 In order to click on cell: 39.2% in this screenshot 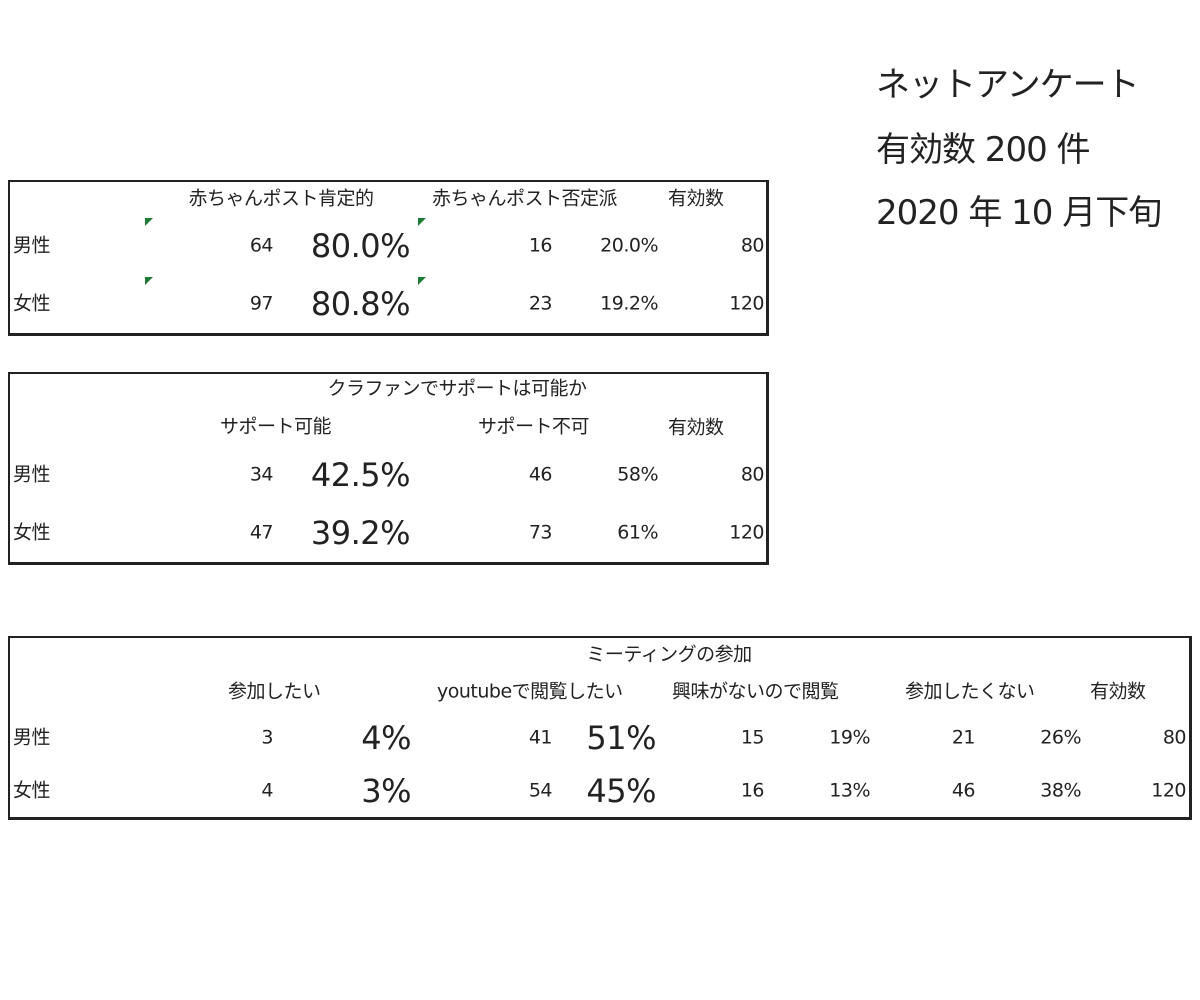, I will do `click(360, 533)`.